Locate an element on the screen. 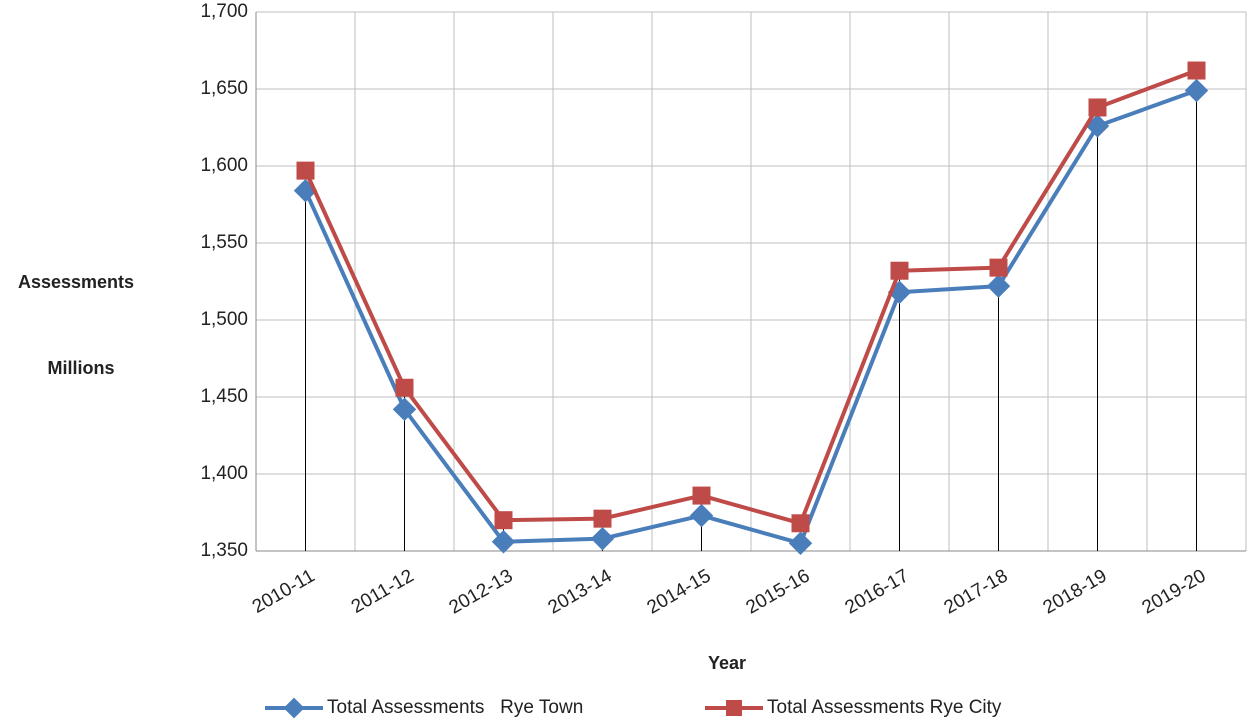 This screenshot has width=1249, height=723. y-tick-label: 1,450 is located at coordinates (224, 396).